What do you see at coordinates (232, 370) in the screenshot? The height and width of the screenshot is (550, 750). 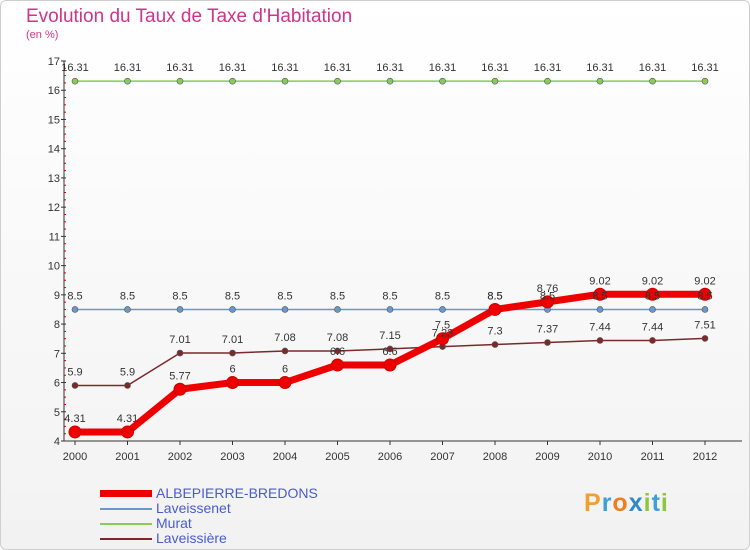 I see `data-label: 6` at bounding box center [232, 370].